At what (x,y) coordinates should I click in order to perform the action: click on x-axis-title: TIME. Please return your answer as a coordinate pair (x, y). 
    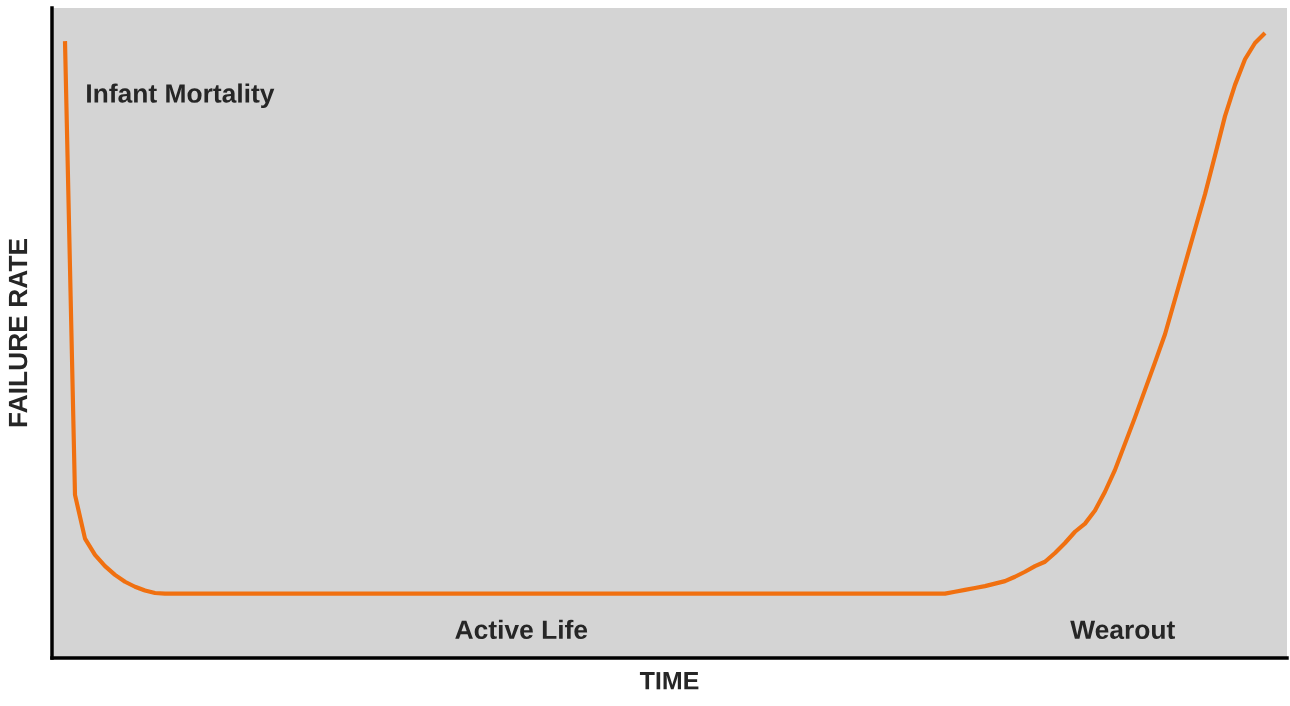
    Looking at the image, I should click on (669, 681).